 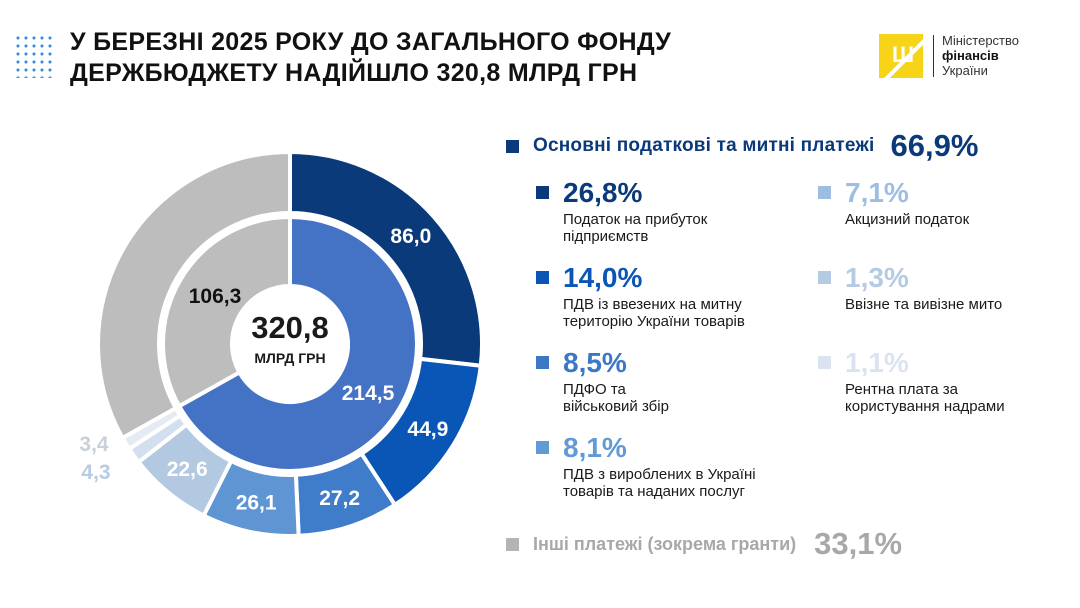 What do you see at coordinates (858, 543) in the screenshot?
I see `legend-other-pct: 33,1%` at bounding box center [858, 543].